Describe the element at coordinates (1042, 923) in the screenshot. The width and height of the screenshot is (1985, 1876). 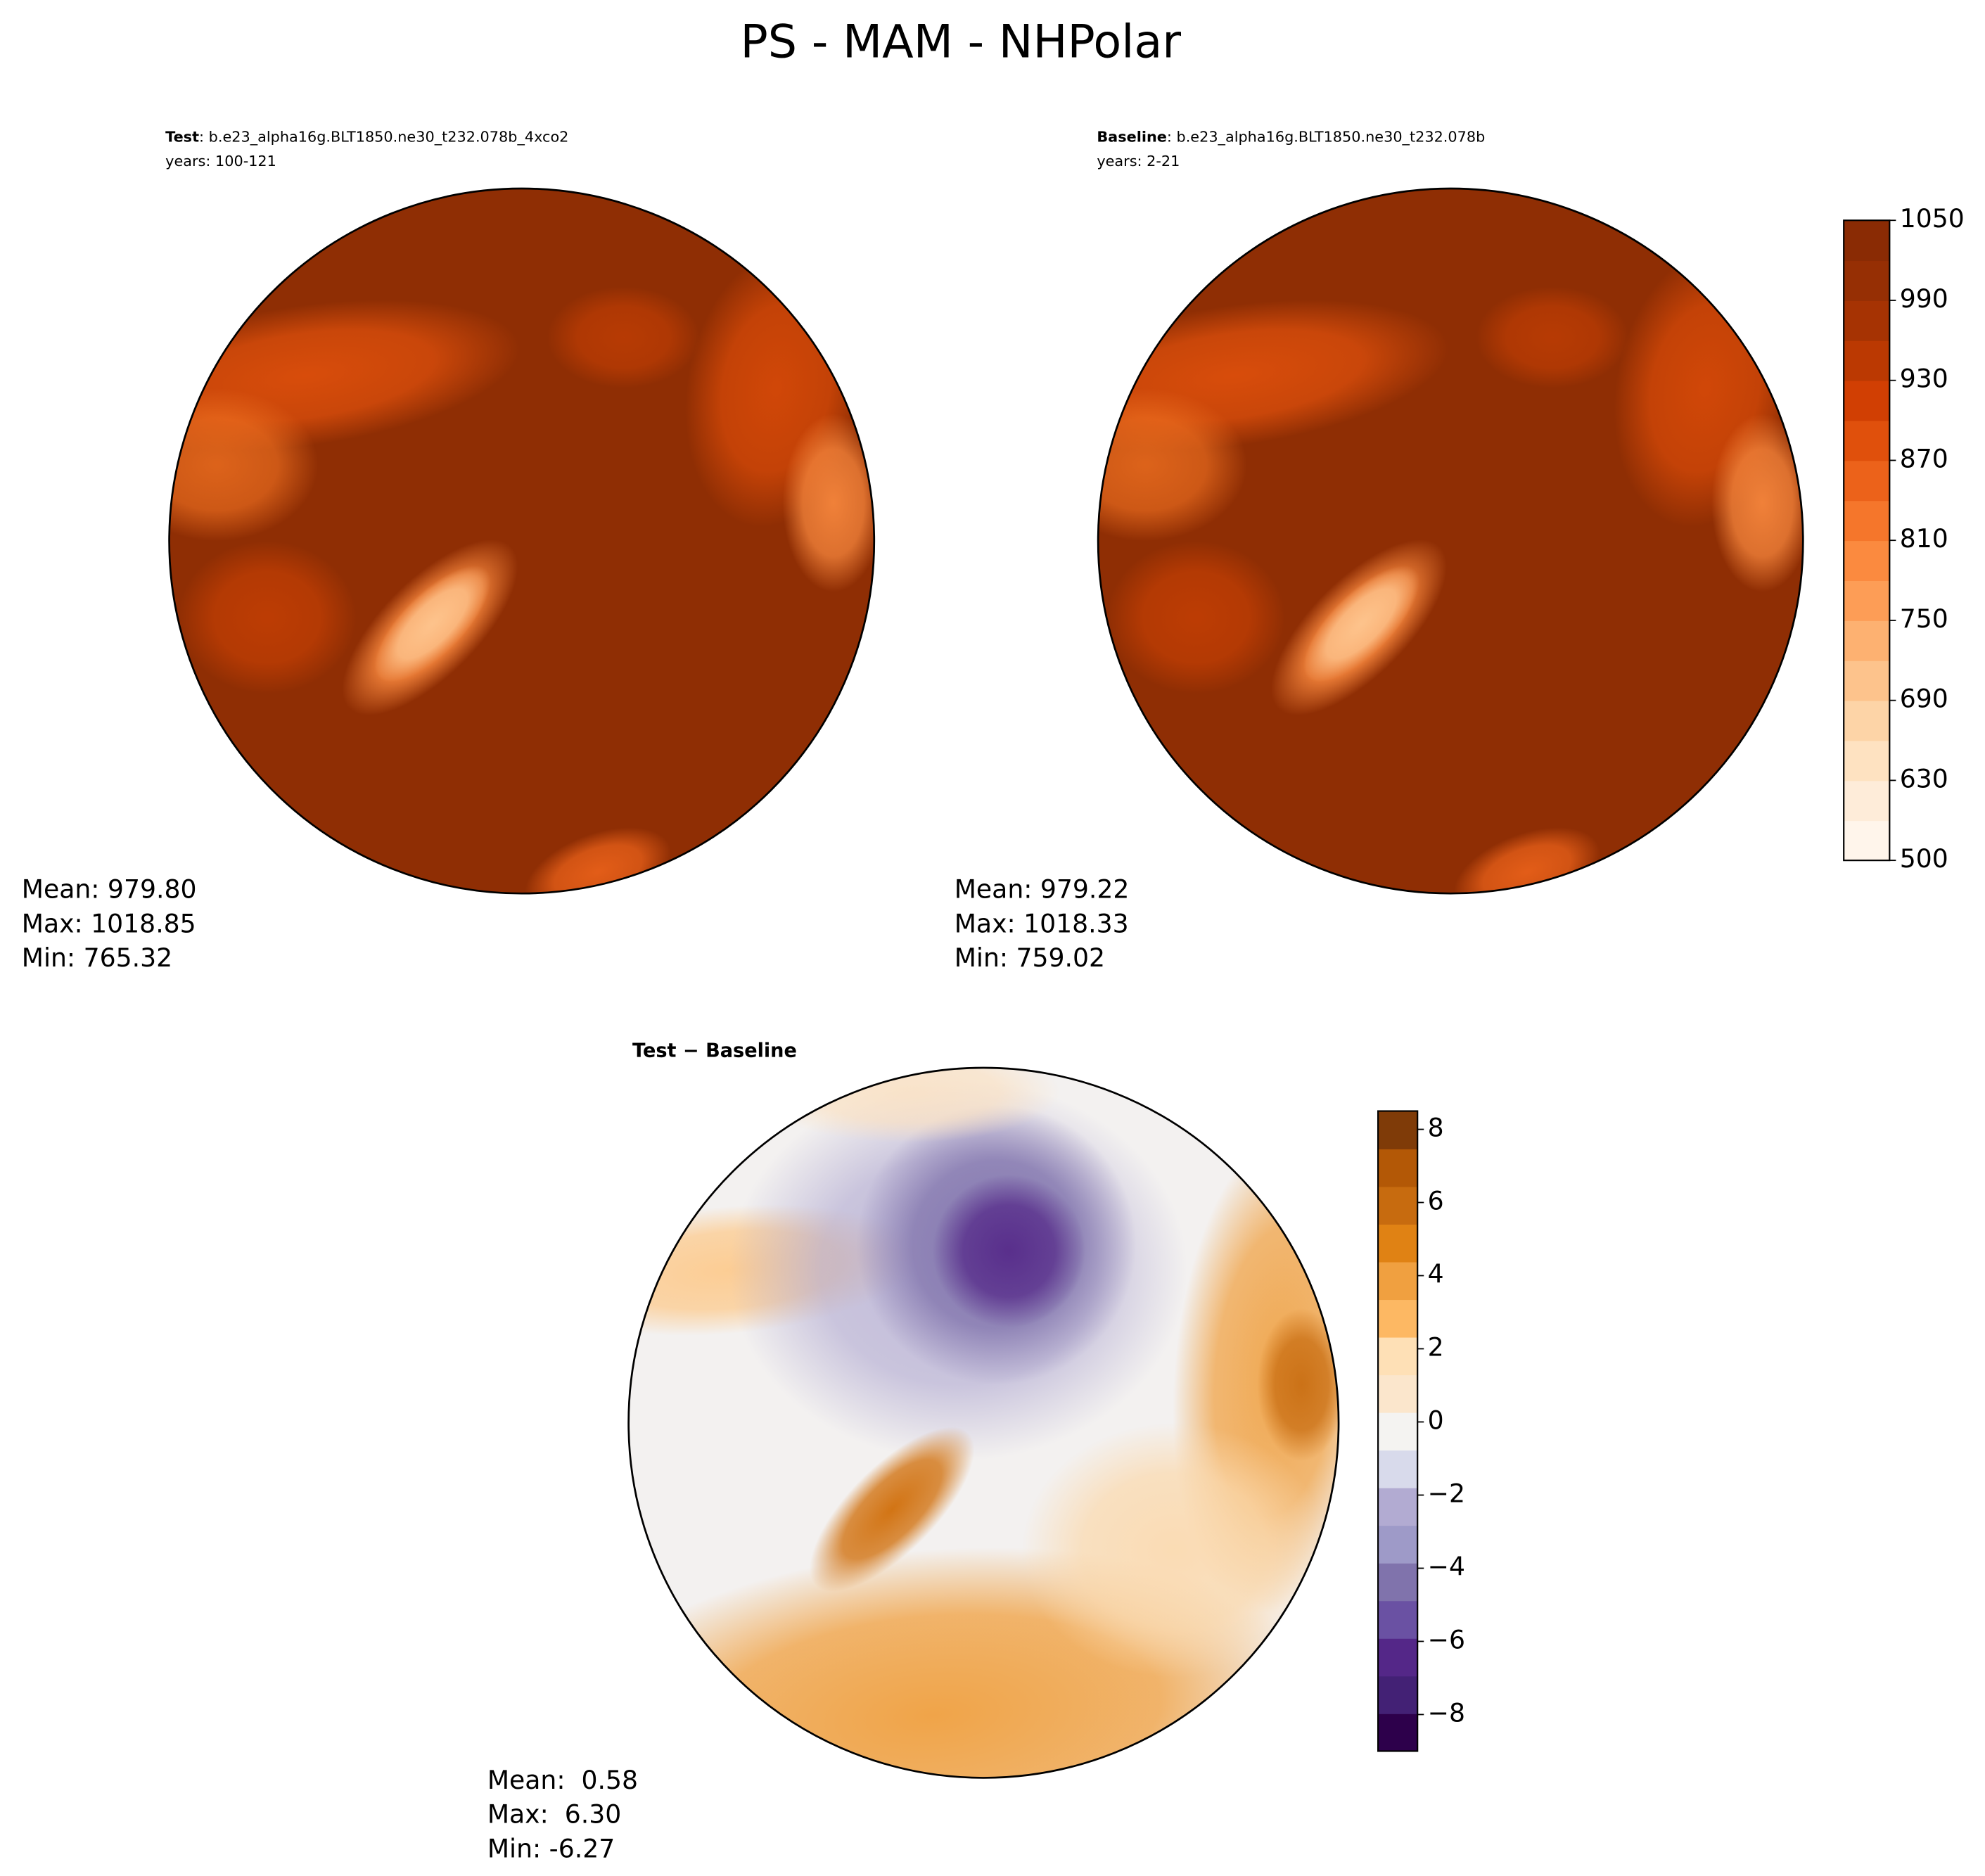
I see `statistic: Max: 1018.33` at that location.